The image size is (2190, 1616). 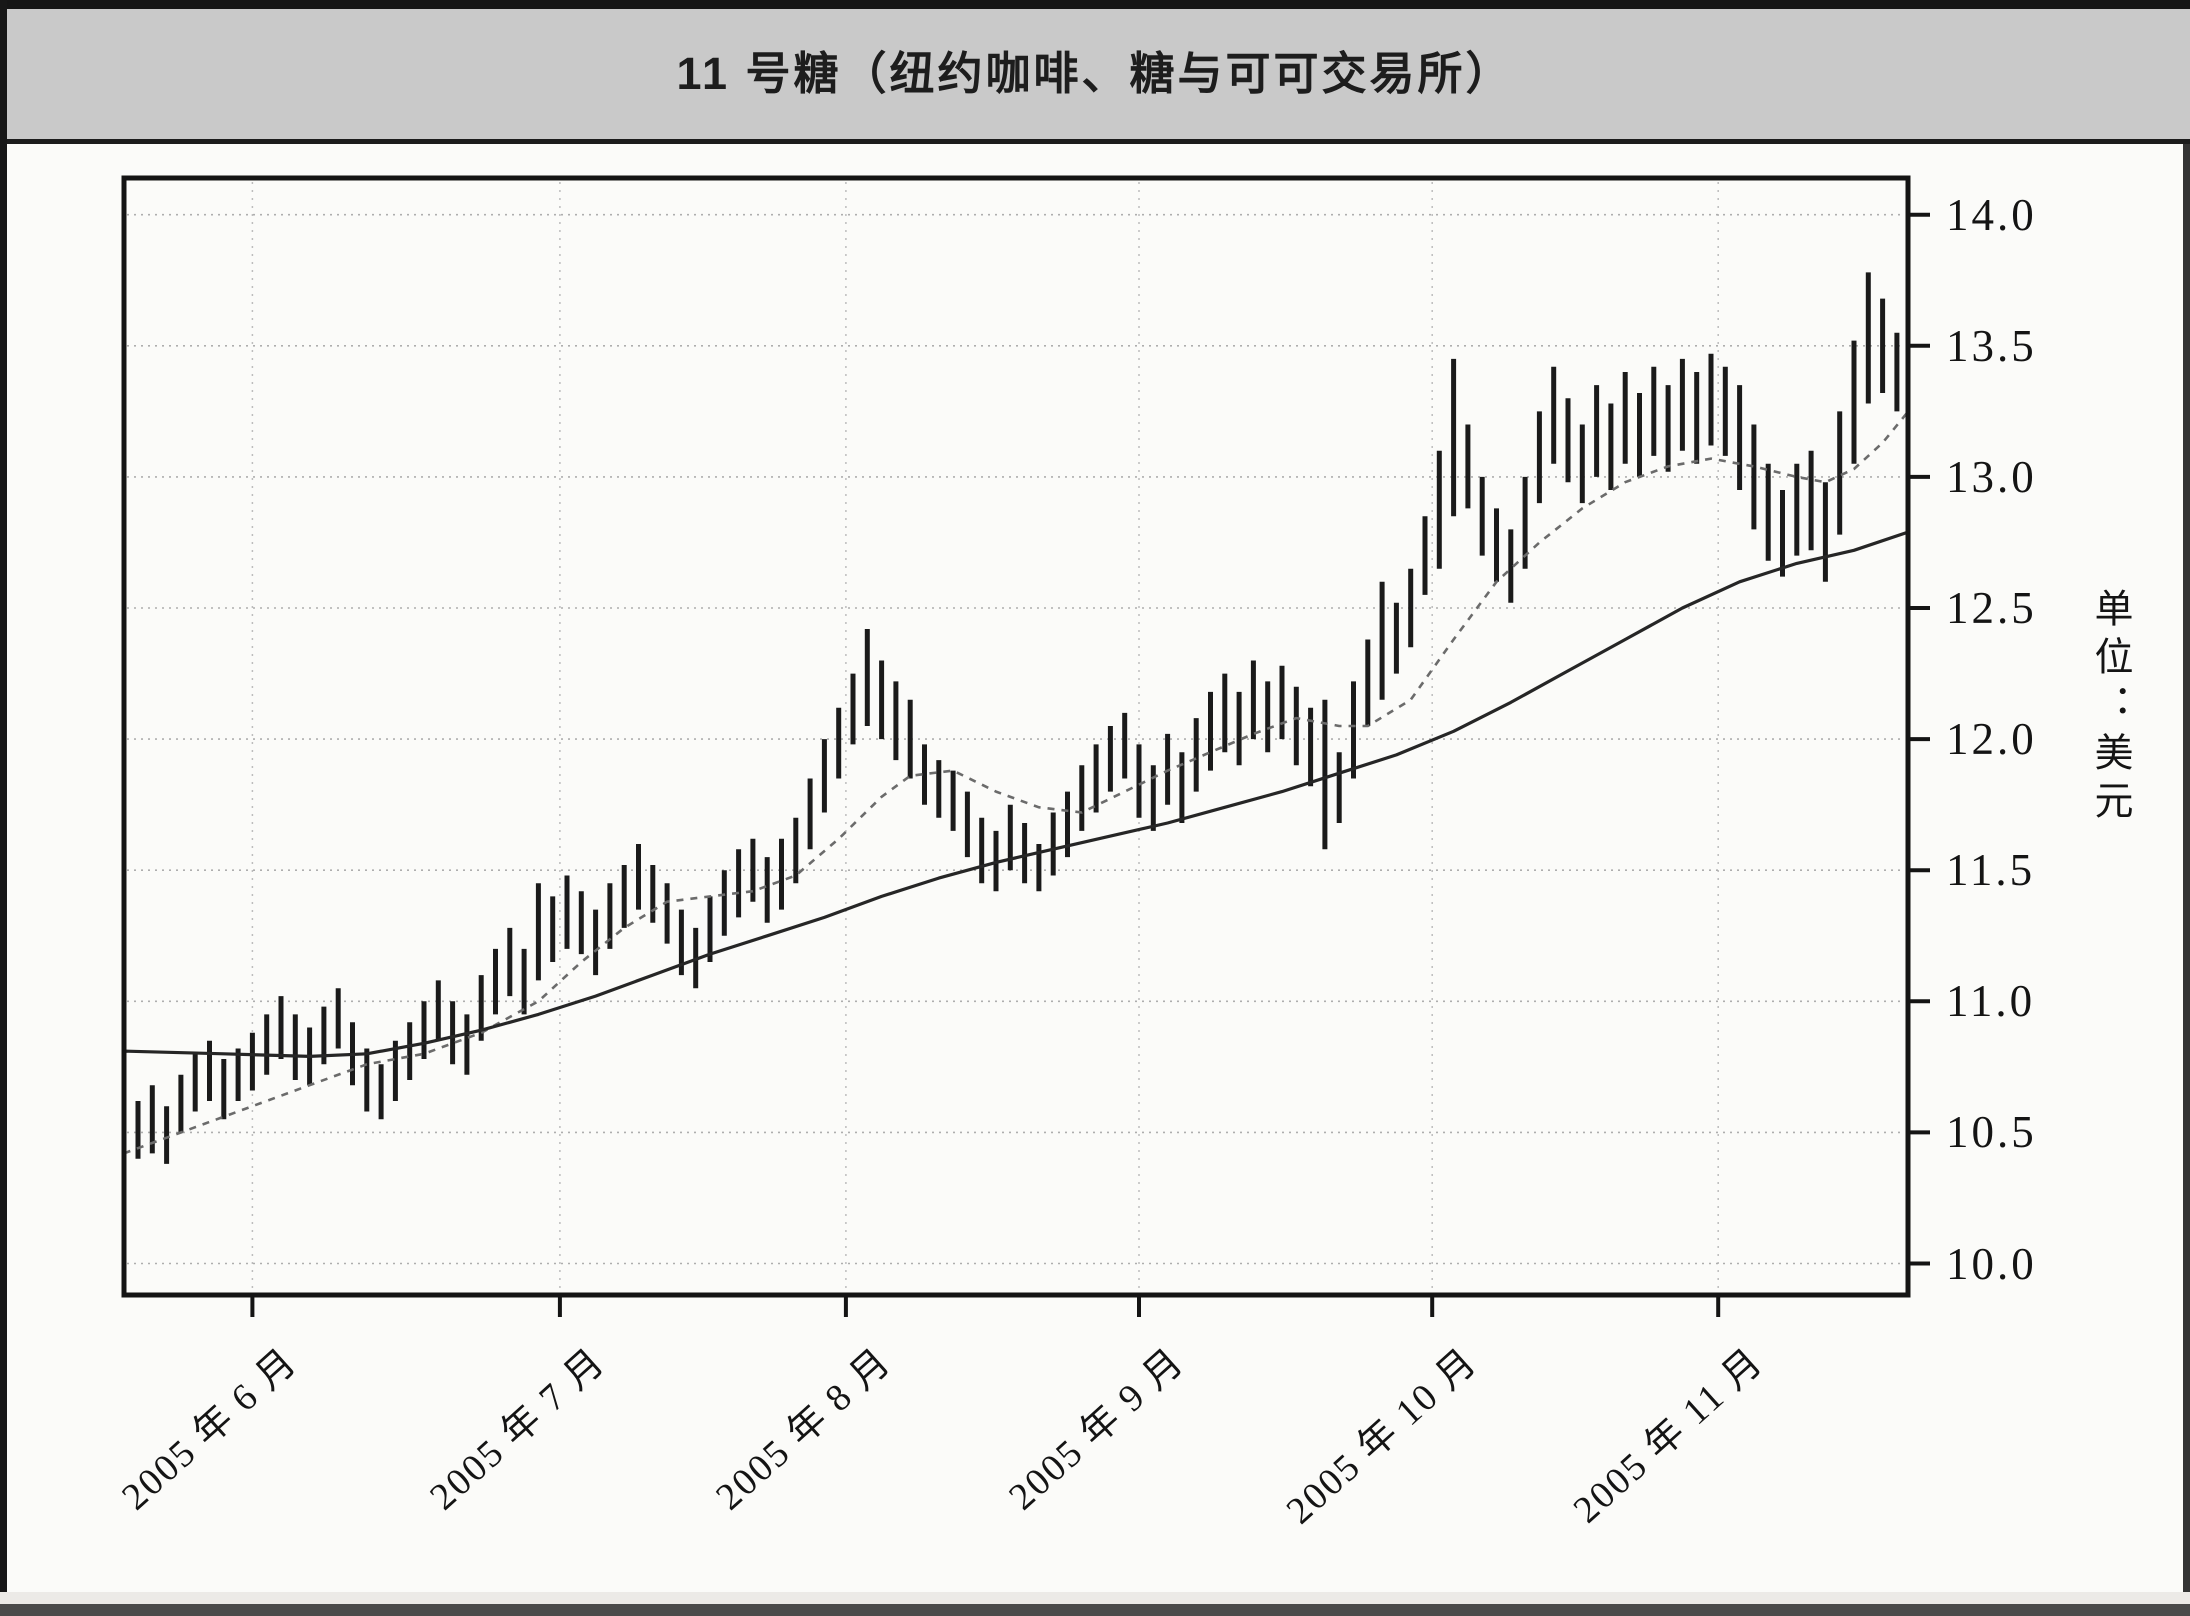 I want to click on title-band-underline, so click(x=1095, y=141).